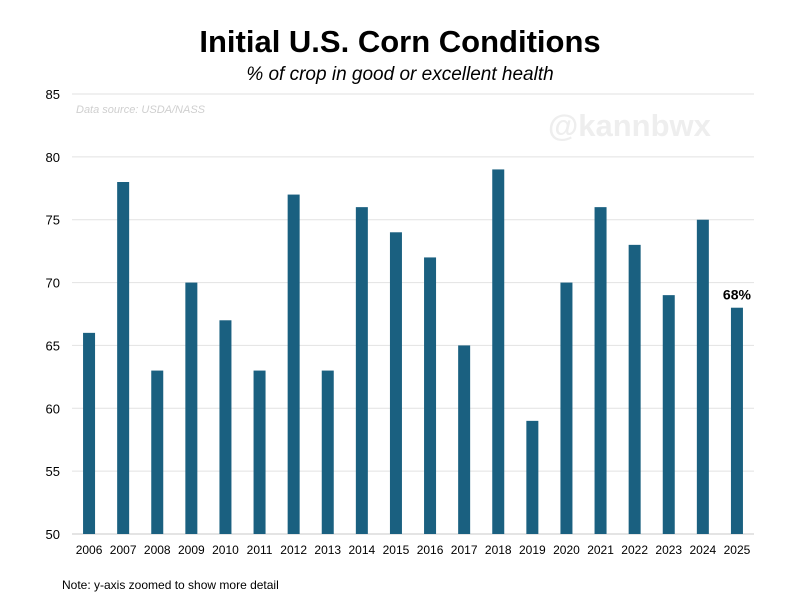 The height and width of the screenshot is (613, 800). What do you see at coordinates (464, 550) in the screenshot?
I see `x-tick-label: 2017` at bounding box center [464, 550].